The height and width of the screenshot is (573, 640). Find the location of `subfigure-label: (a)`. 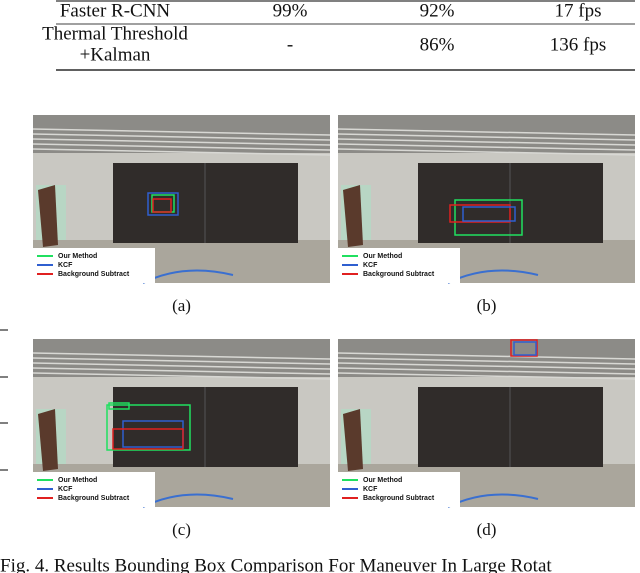

subfigure-label: (a) is located at coordinates (181, 305).